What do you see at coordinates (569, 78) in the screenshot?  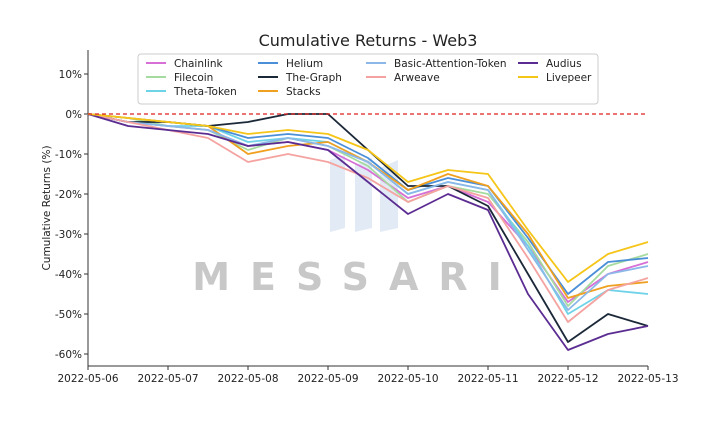 I see `legend-label: Livepeer` at bounding box center [569, 78].